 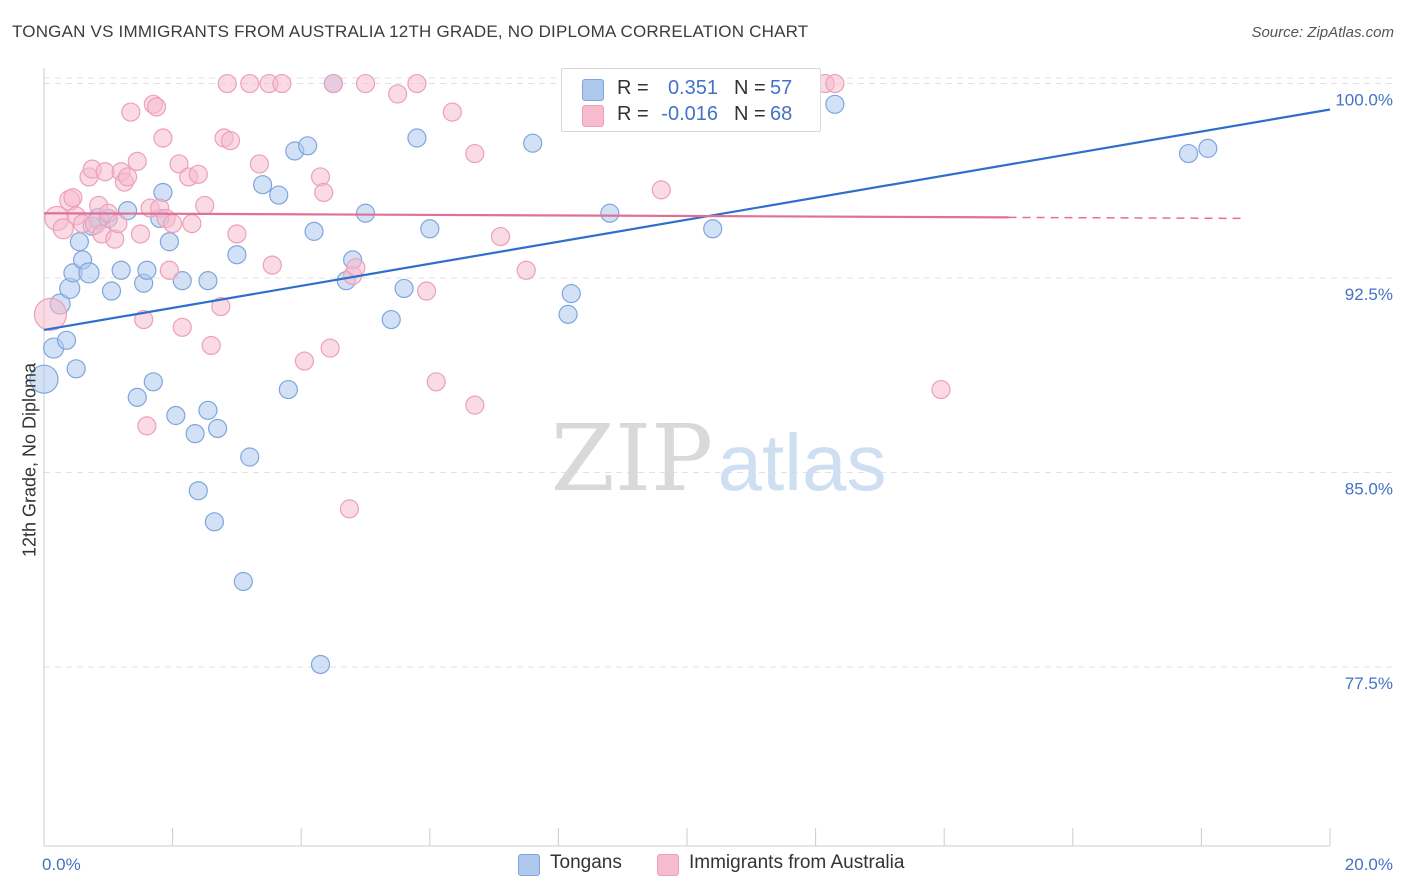 I want to click on y-axis-label: 12th Grade, No Diploma, so click(x=29, y=460).